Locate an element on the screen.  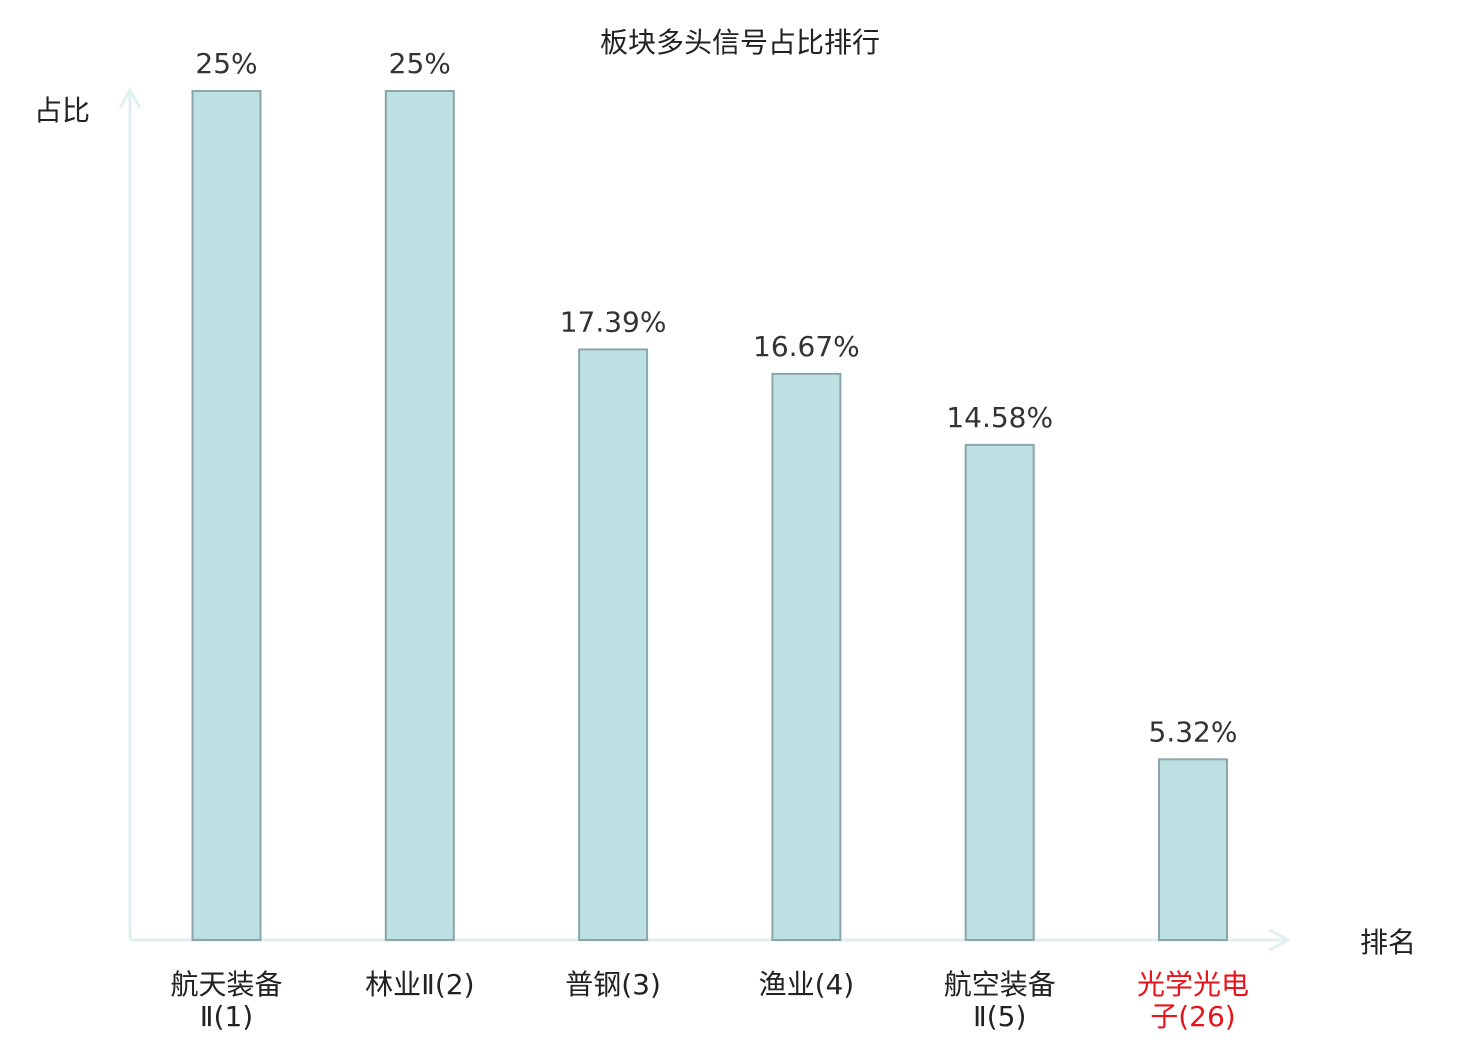
category-label-line: 渔业(4) is located at coordinates (807, 984).